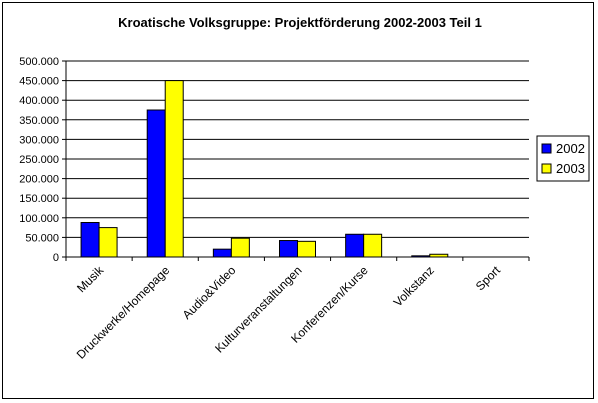 Image resolution: width=598 pixels, height=403 pixels. I want to click on legend: 2002 2003, so click(563, 158).